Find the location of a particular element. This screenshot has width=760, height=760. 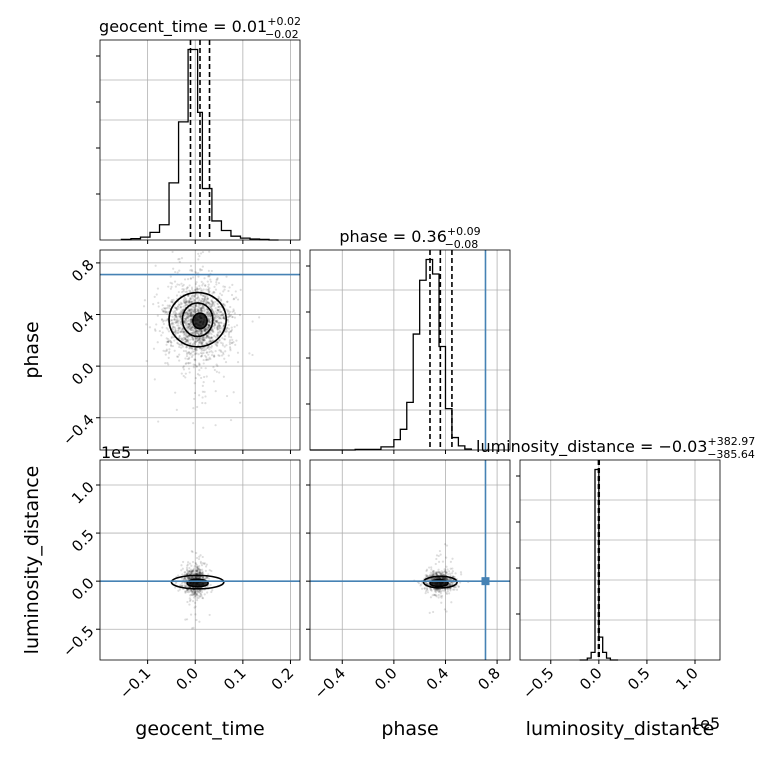

contour-level is located at coordinates (197, 319).